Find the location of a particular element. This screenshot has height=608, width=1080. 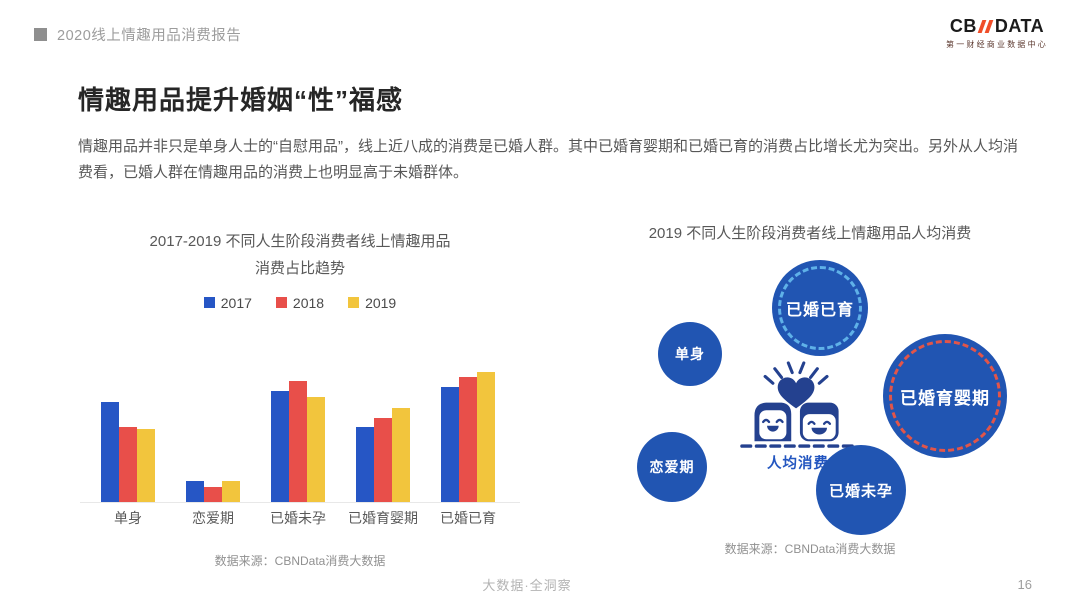

bubble-label: 已婚育婴期 is located at coordinates (945, 398).